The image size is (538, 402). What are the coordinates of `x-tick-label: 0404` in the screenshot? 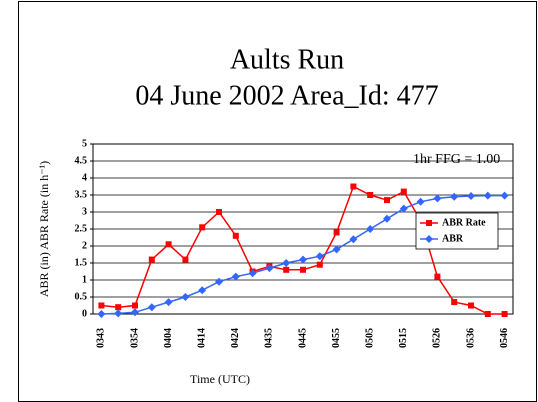 It's located at (168, 338).